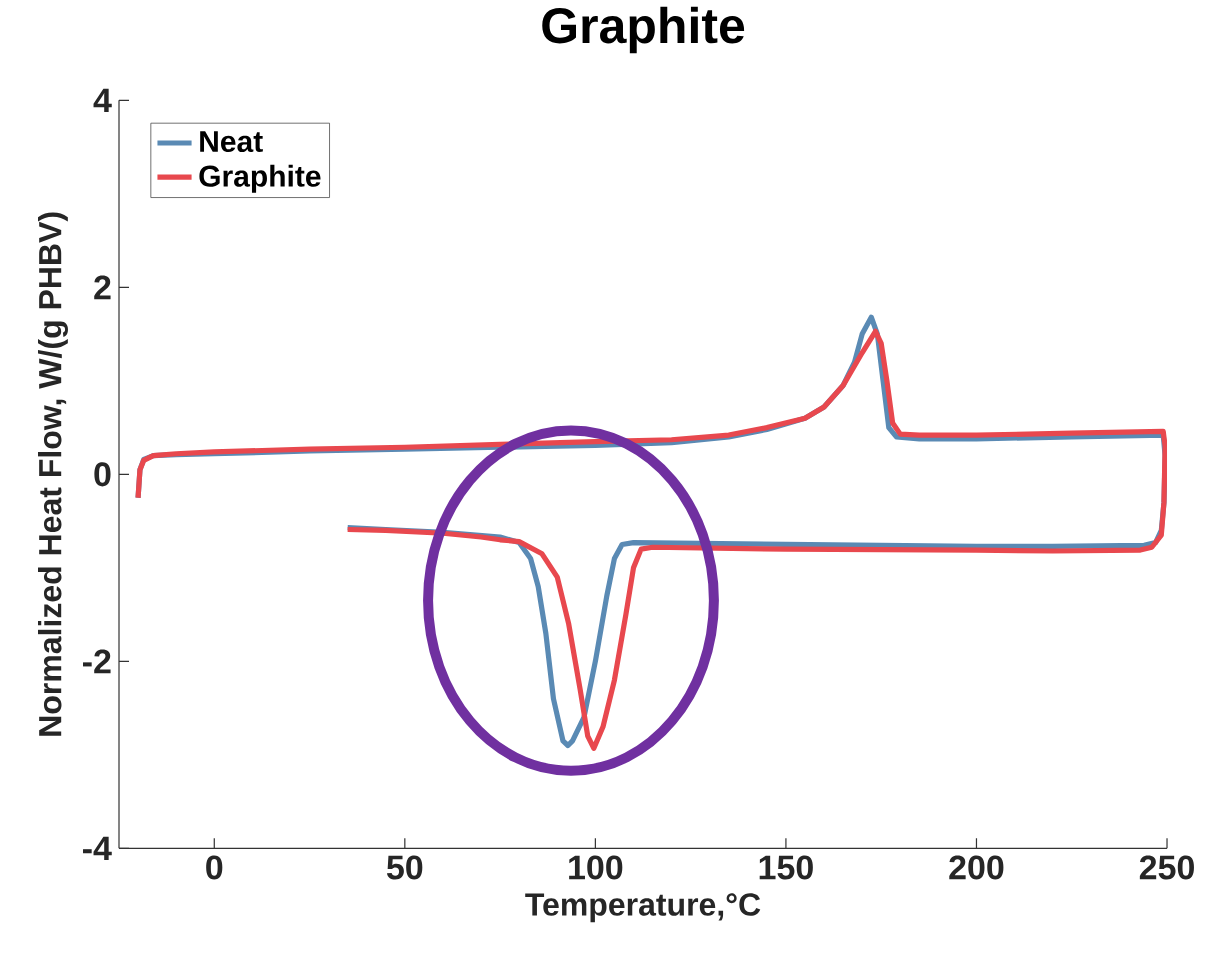  Describe the element at coordinates (643, 30) in the screenshot. I see `chart-title: Graphite` at that location.